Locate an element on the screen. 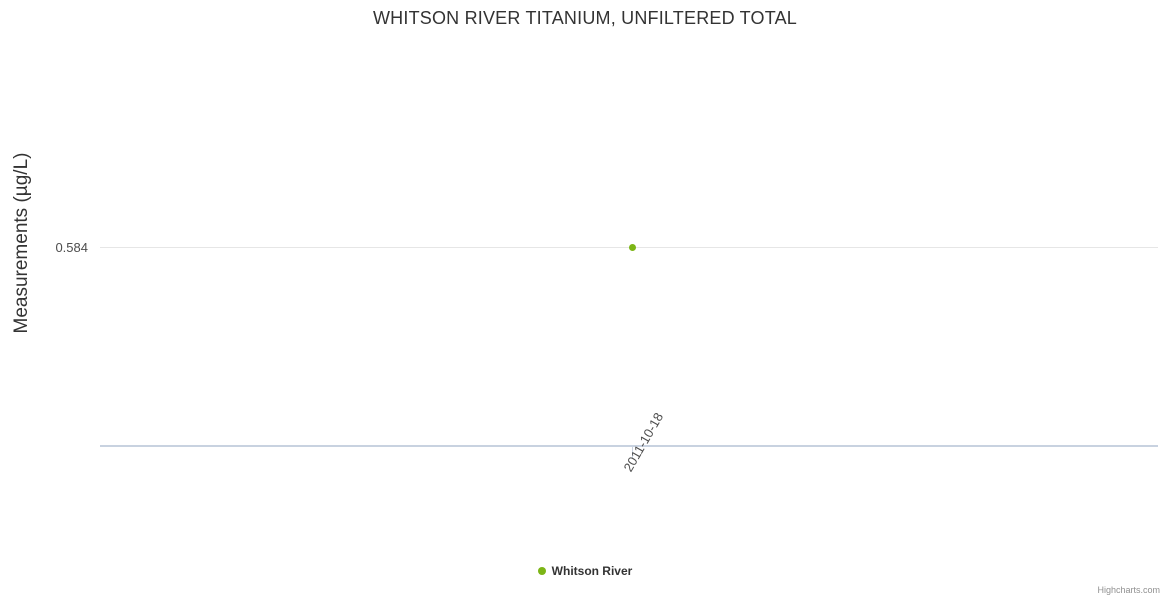 This screenshot has height=600, width=1170. legend-item-whitson-river: Whitson River is located at coordinates (585, 571).